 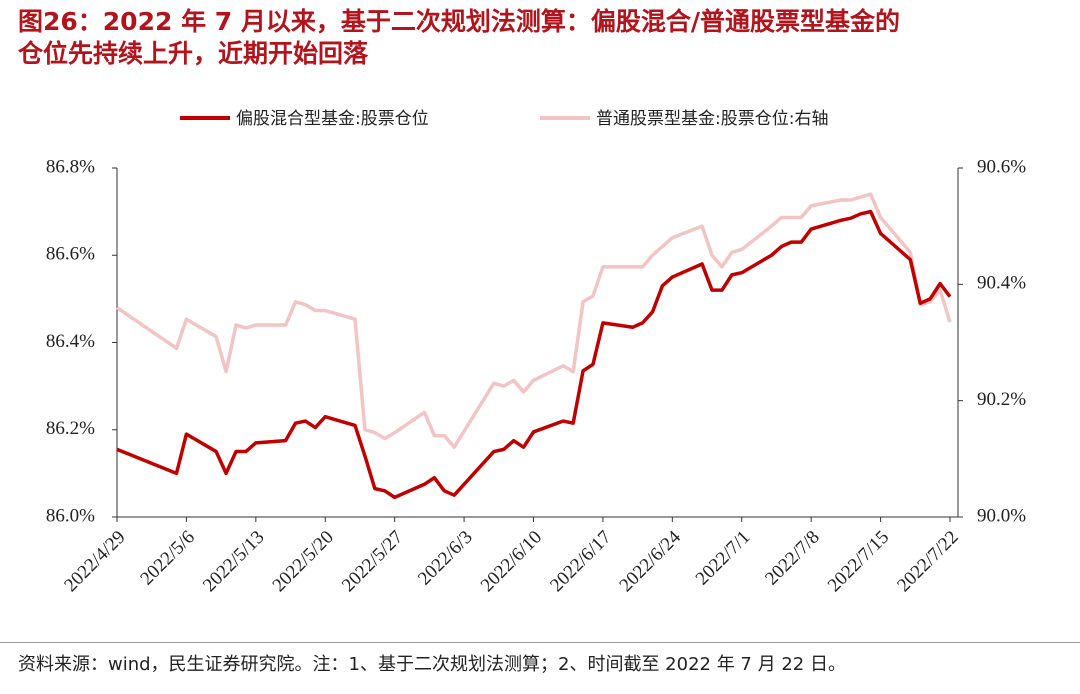 What do you see at coordinates (1001, 166) in the screenshot?
I see `y2-tick-label: 90.6%` at bounding box center [1001, 166].